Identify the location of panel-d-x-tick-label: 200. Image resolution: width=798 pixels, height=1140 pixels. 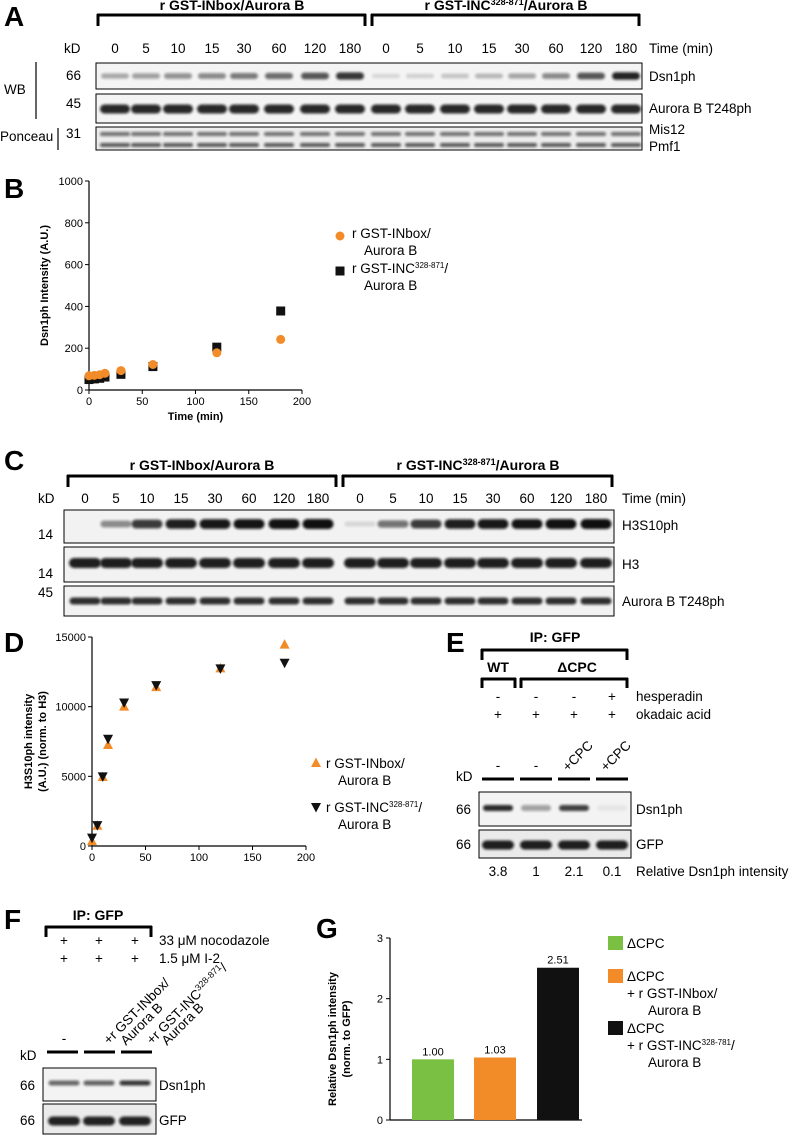
(306, 858).